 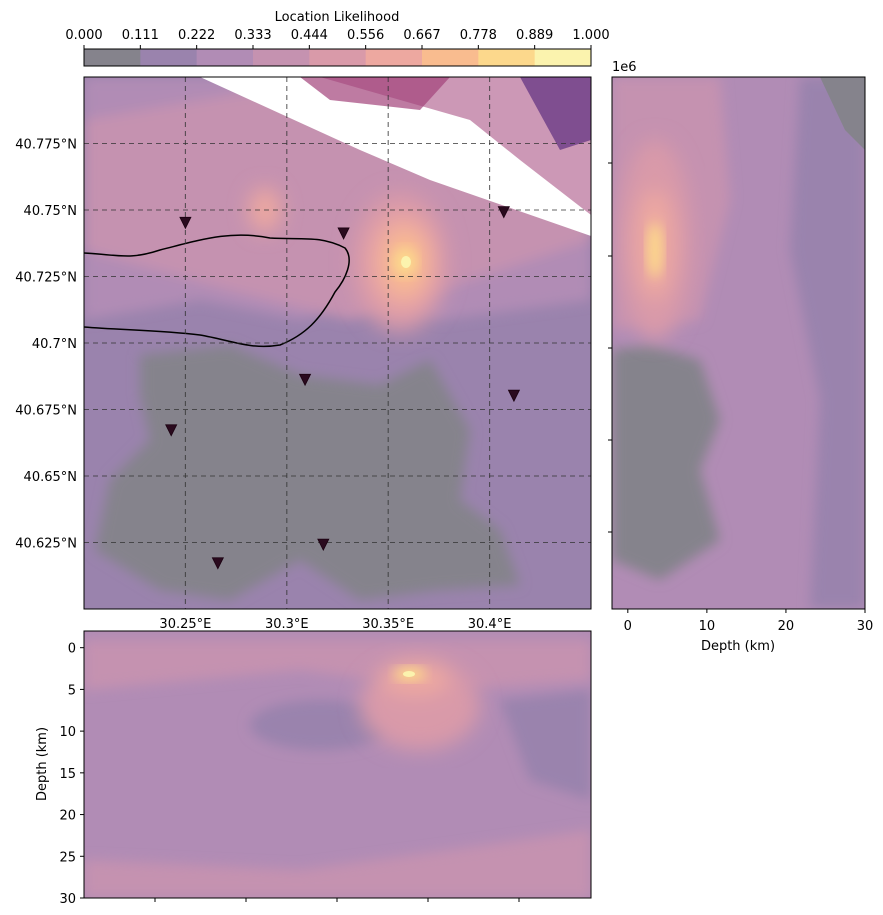 What do you see at coordinates (83, 35) in the screenshot?
I see `colorbar-tick-label: 0.000` at bounding box center [83, 35].